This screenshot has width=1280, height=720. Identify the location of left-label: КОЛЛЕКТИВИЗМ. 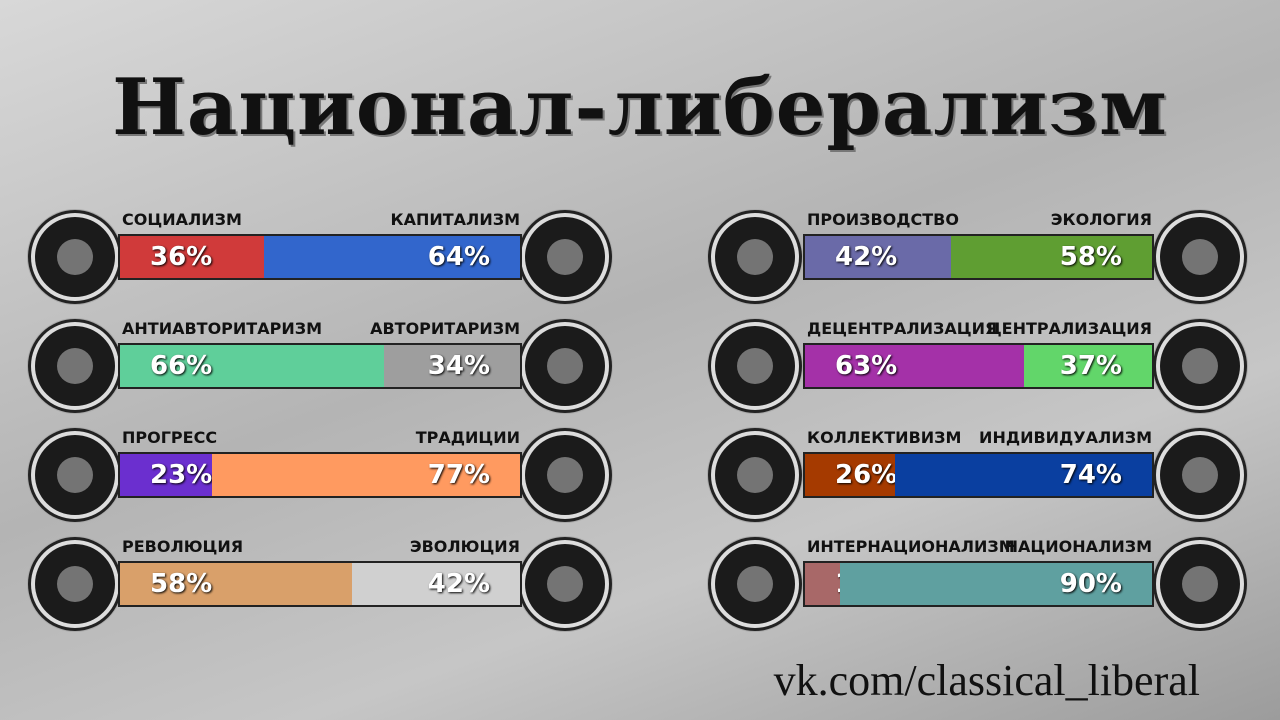
(884, 437).